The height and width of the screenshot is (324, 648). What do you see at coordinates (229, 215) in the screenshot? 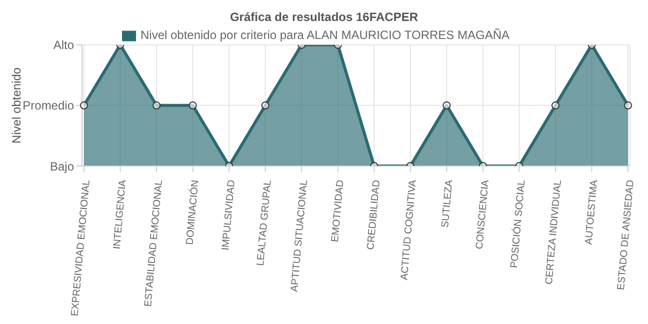
I see `x-tick-label: IMPULSIVIDAD` at bounding box center [229, 215].